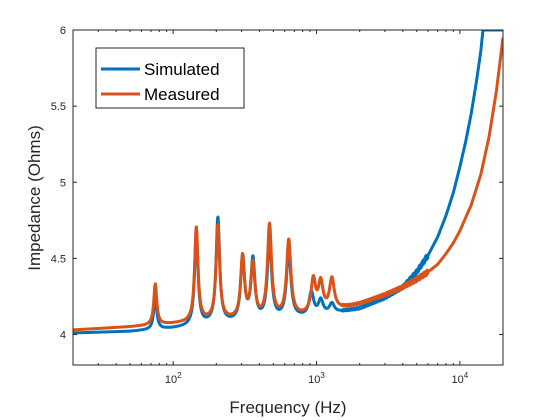  What do you see at coordinates (182, 94) in the screenshot?
I see `legend-label-measured: Measured` at bounding box center [182, 94].